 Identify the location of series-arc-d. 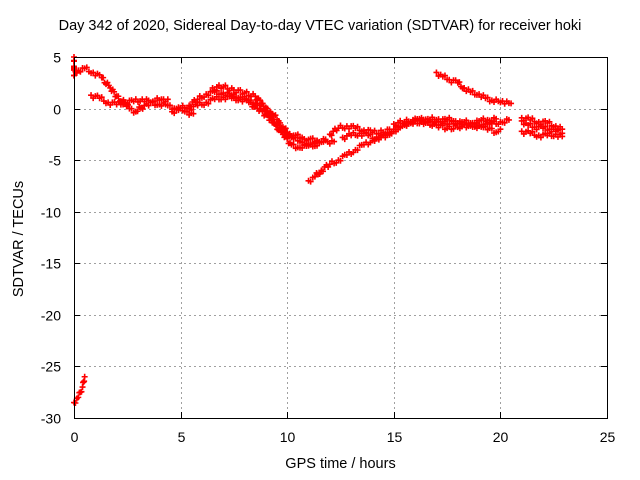
(273, 117).